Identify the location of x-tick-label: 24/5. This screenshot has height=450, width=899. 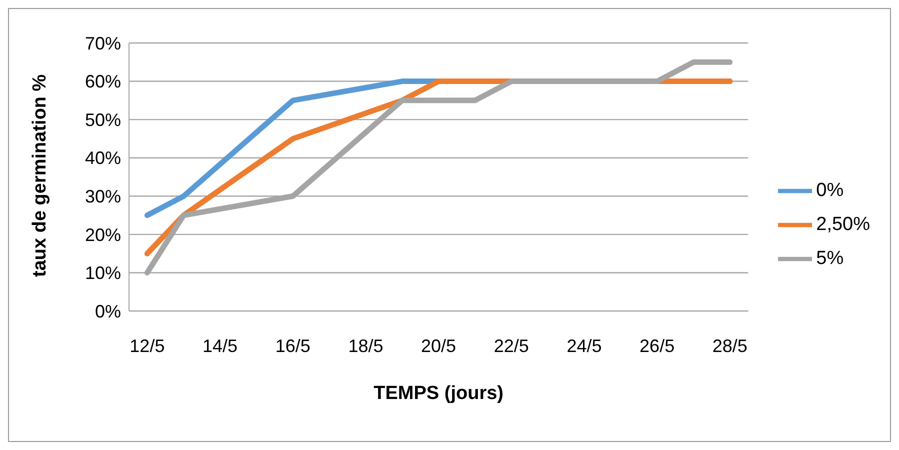
(584, 346).